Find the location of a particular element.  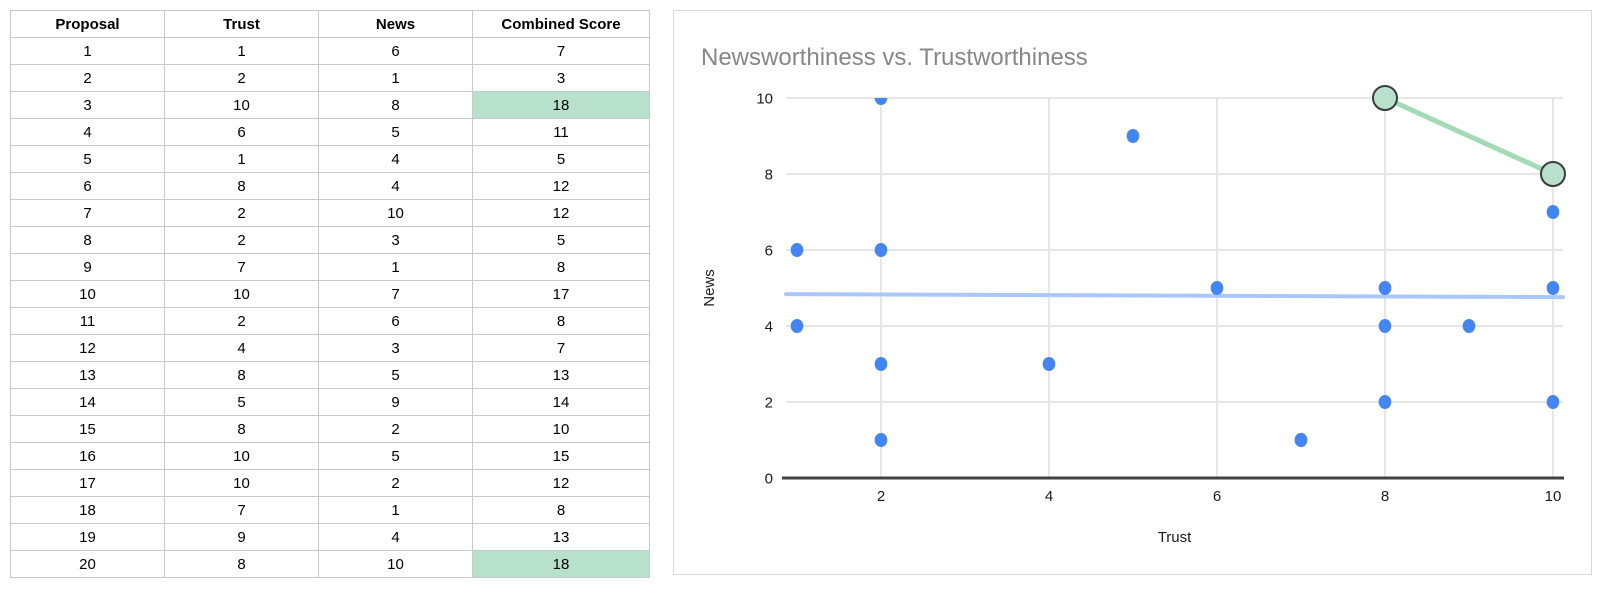

table-cell: 20 is located at coordinates (87, 564).